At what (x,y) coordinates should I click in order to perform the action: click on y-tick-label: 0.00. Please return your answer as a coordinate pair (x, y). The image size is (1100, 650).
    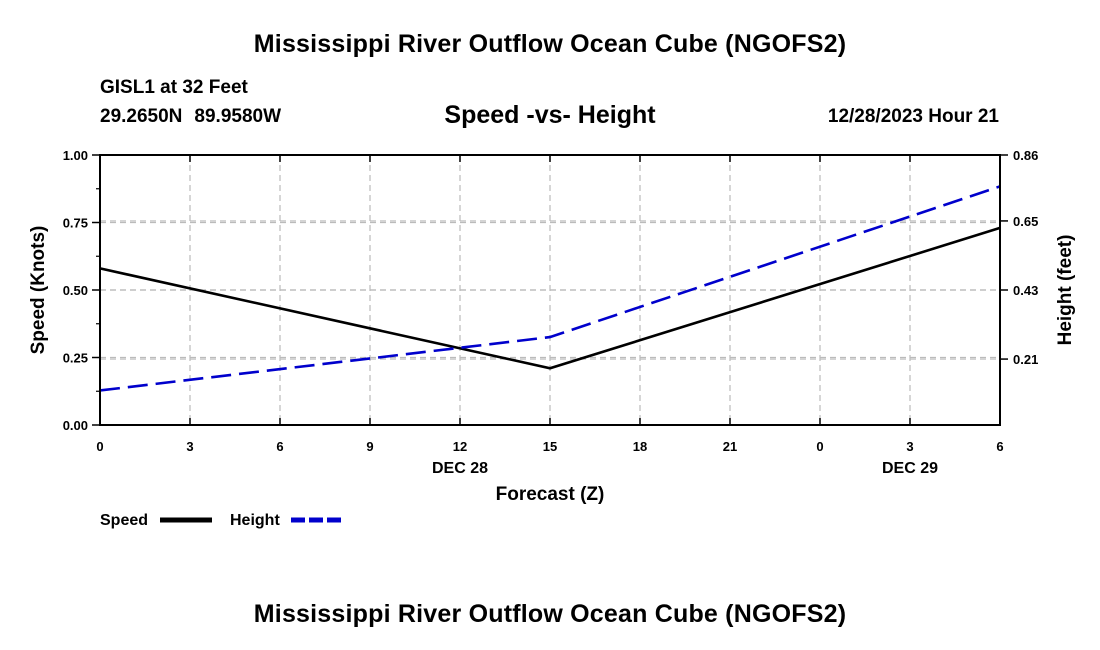
    Looking at the image, I should click on (75, 425).